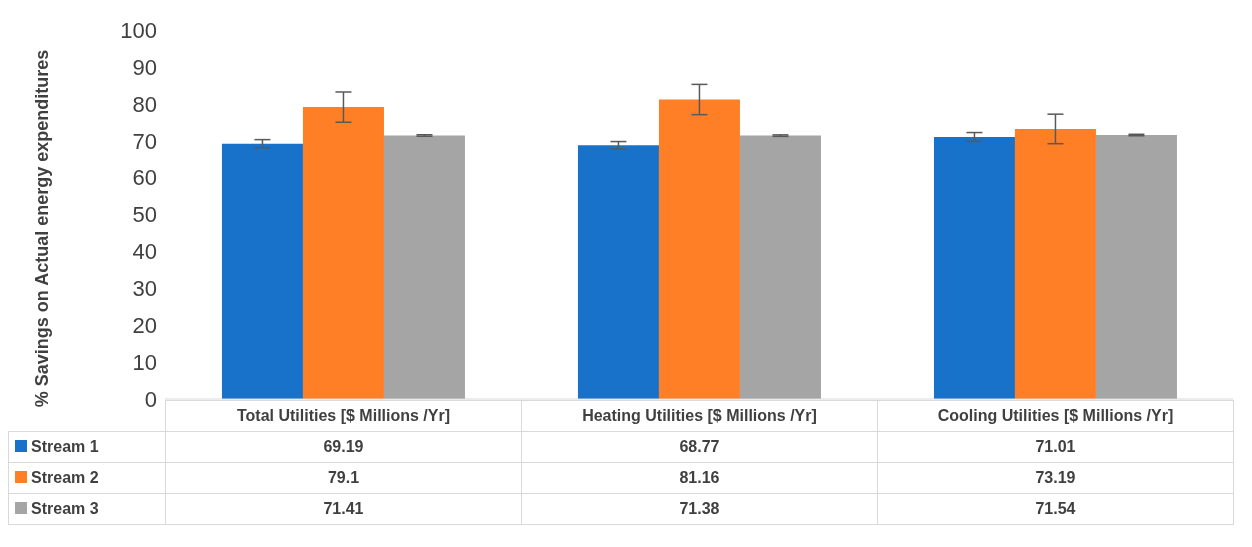 The image size is (1252, 547). Describe the element at coordinates (699, 416) in the screenshot. I see `x-tick-label: Heating Utilities [$ Millions /Yr]` at that location.